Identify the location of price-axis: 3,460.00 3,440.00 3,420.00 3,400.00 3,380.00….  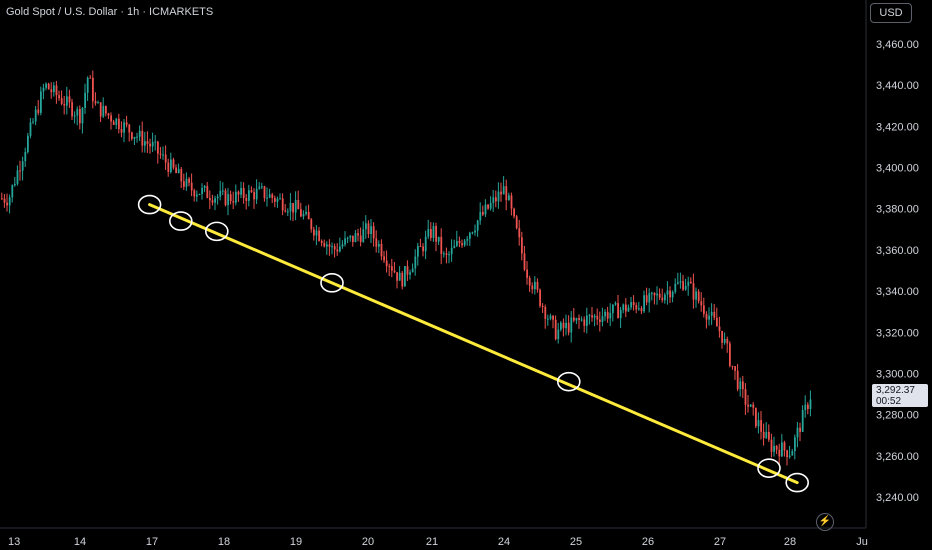
(897, 271).